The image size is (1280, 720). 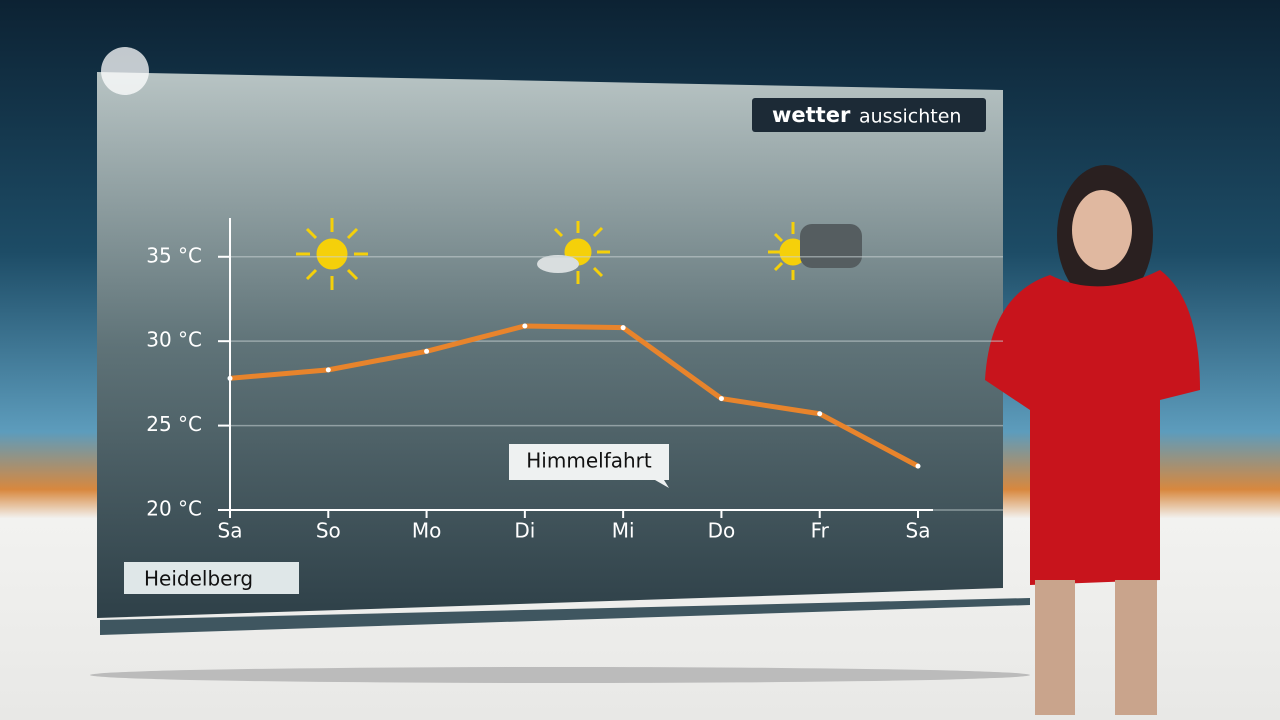 What do you see at coordinates (332, 254) in the screenshot?
I see `icon-sun` at bounding box center [332, 254].